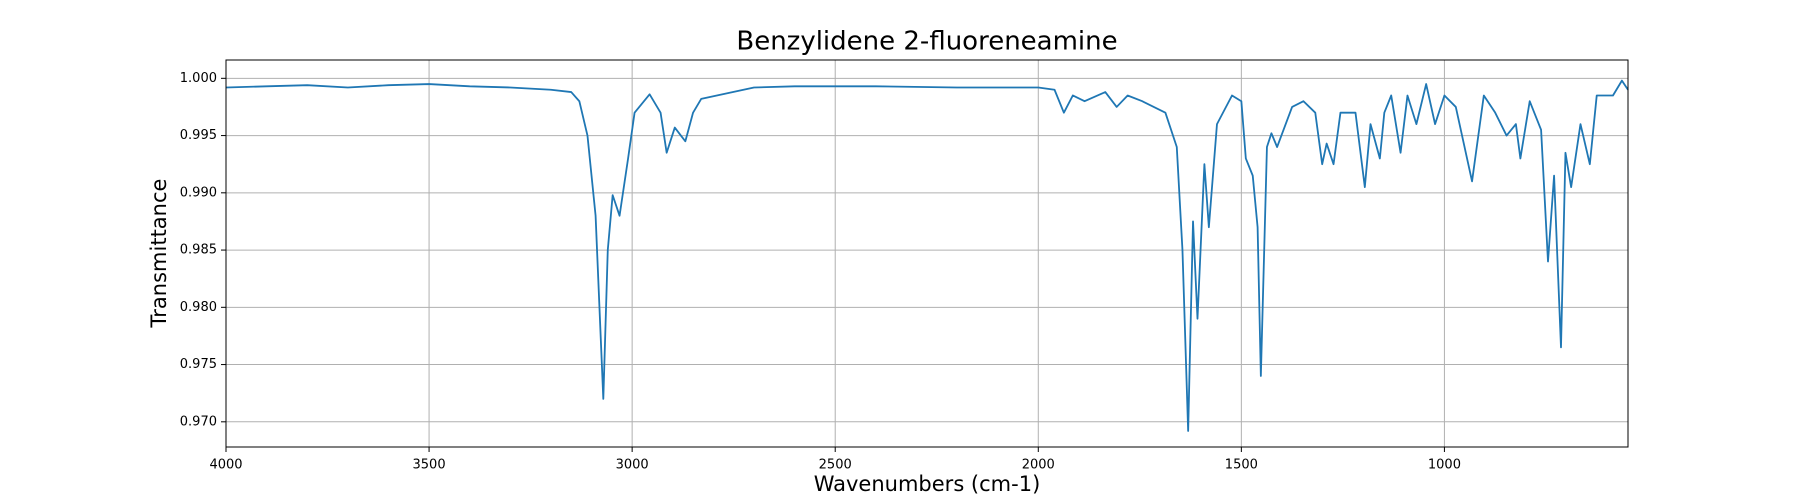  Describe the element at coordinates (1241, 465) in the screenshot. I see `x-tick-label: 1500` at that location.